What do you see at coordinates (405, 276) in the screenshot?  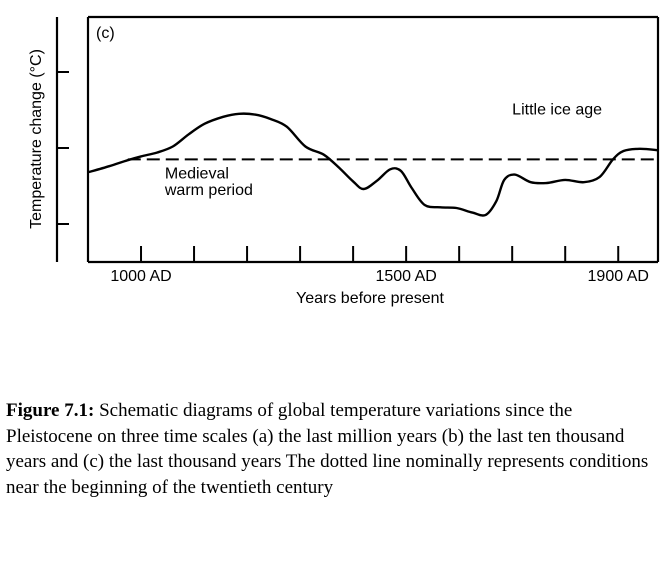 I see `x-tick-label-1500: 1500 AD` at bounding box center [405, 276].